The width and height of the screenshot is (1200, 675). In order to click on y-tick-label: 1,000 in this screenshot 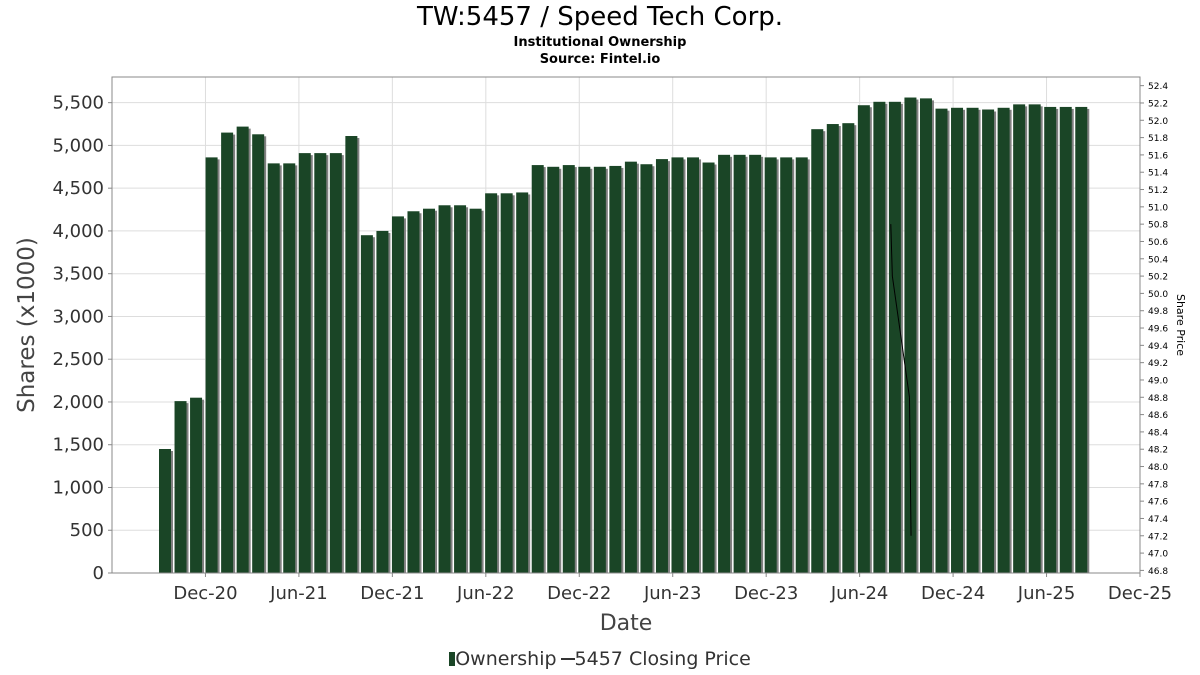, I will do `click(78, 487)`.